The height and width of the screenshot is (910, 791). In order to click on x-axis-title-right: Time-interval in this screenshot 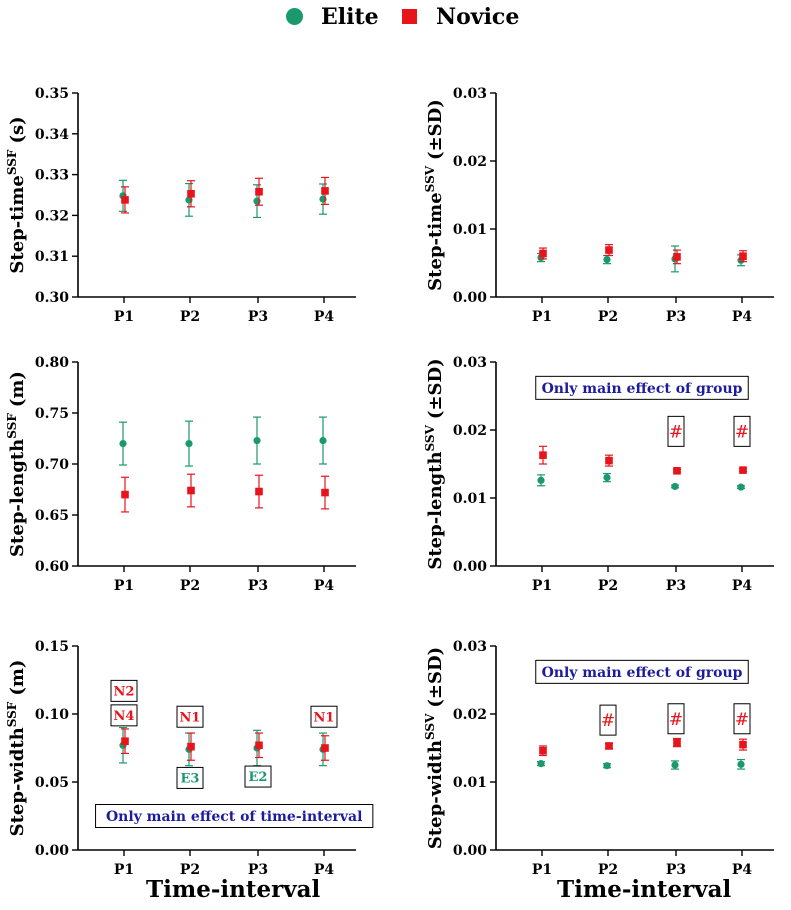, I will do `click(644, 889)`.